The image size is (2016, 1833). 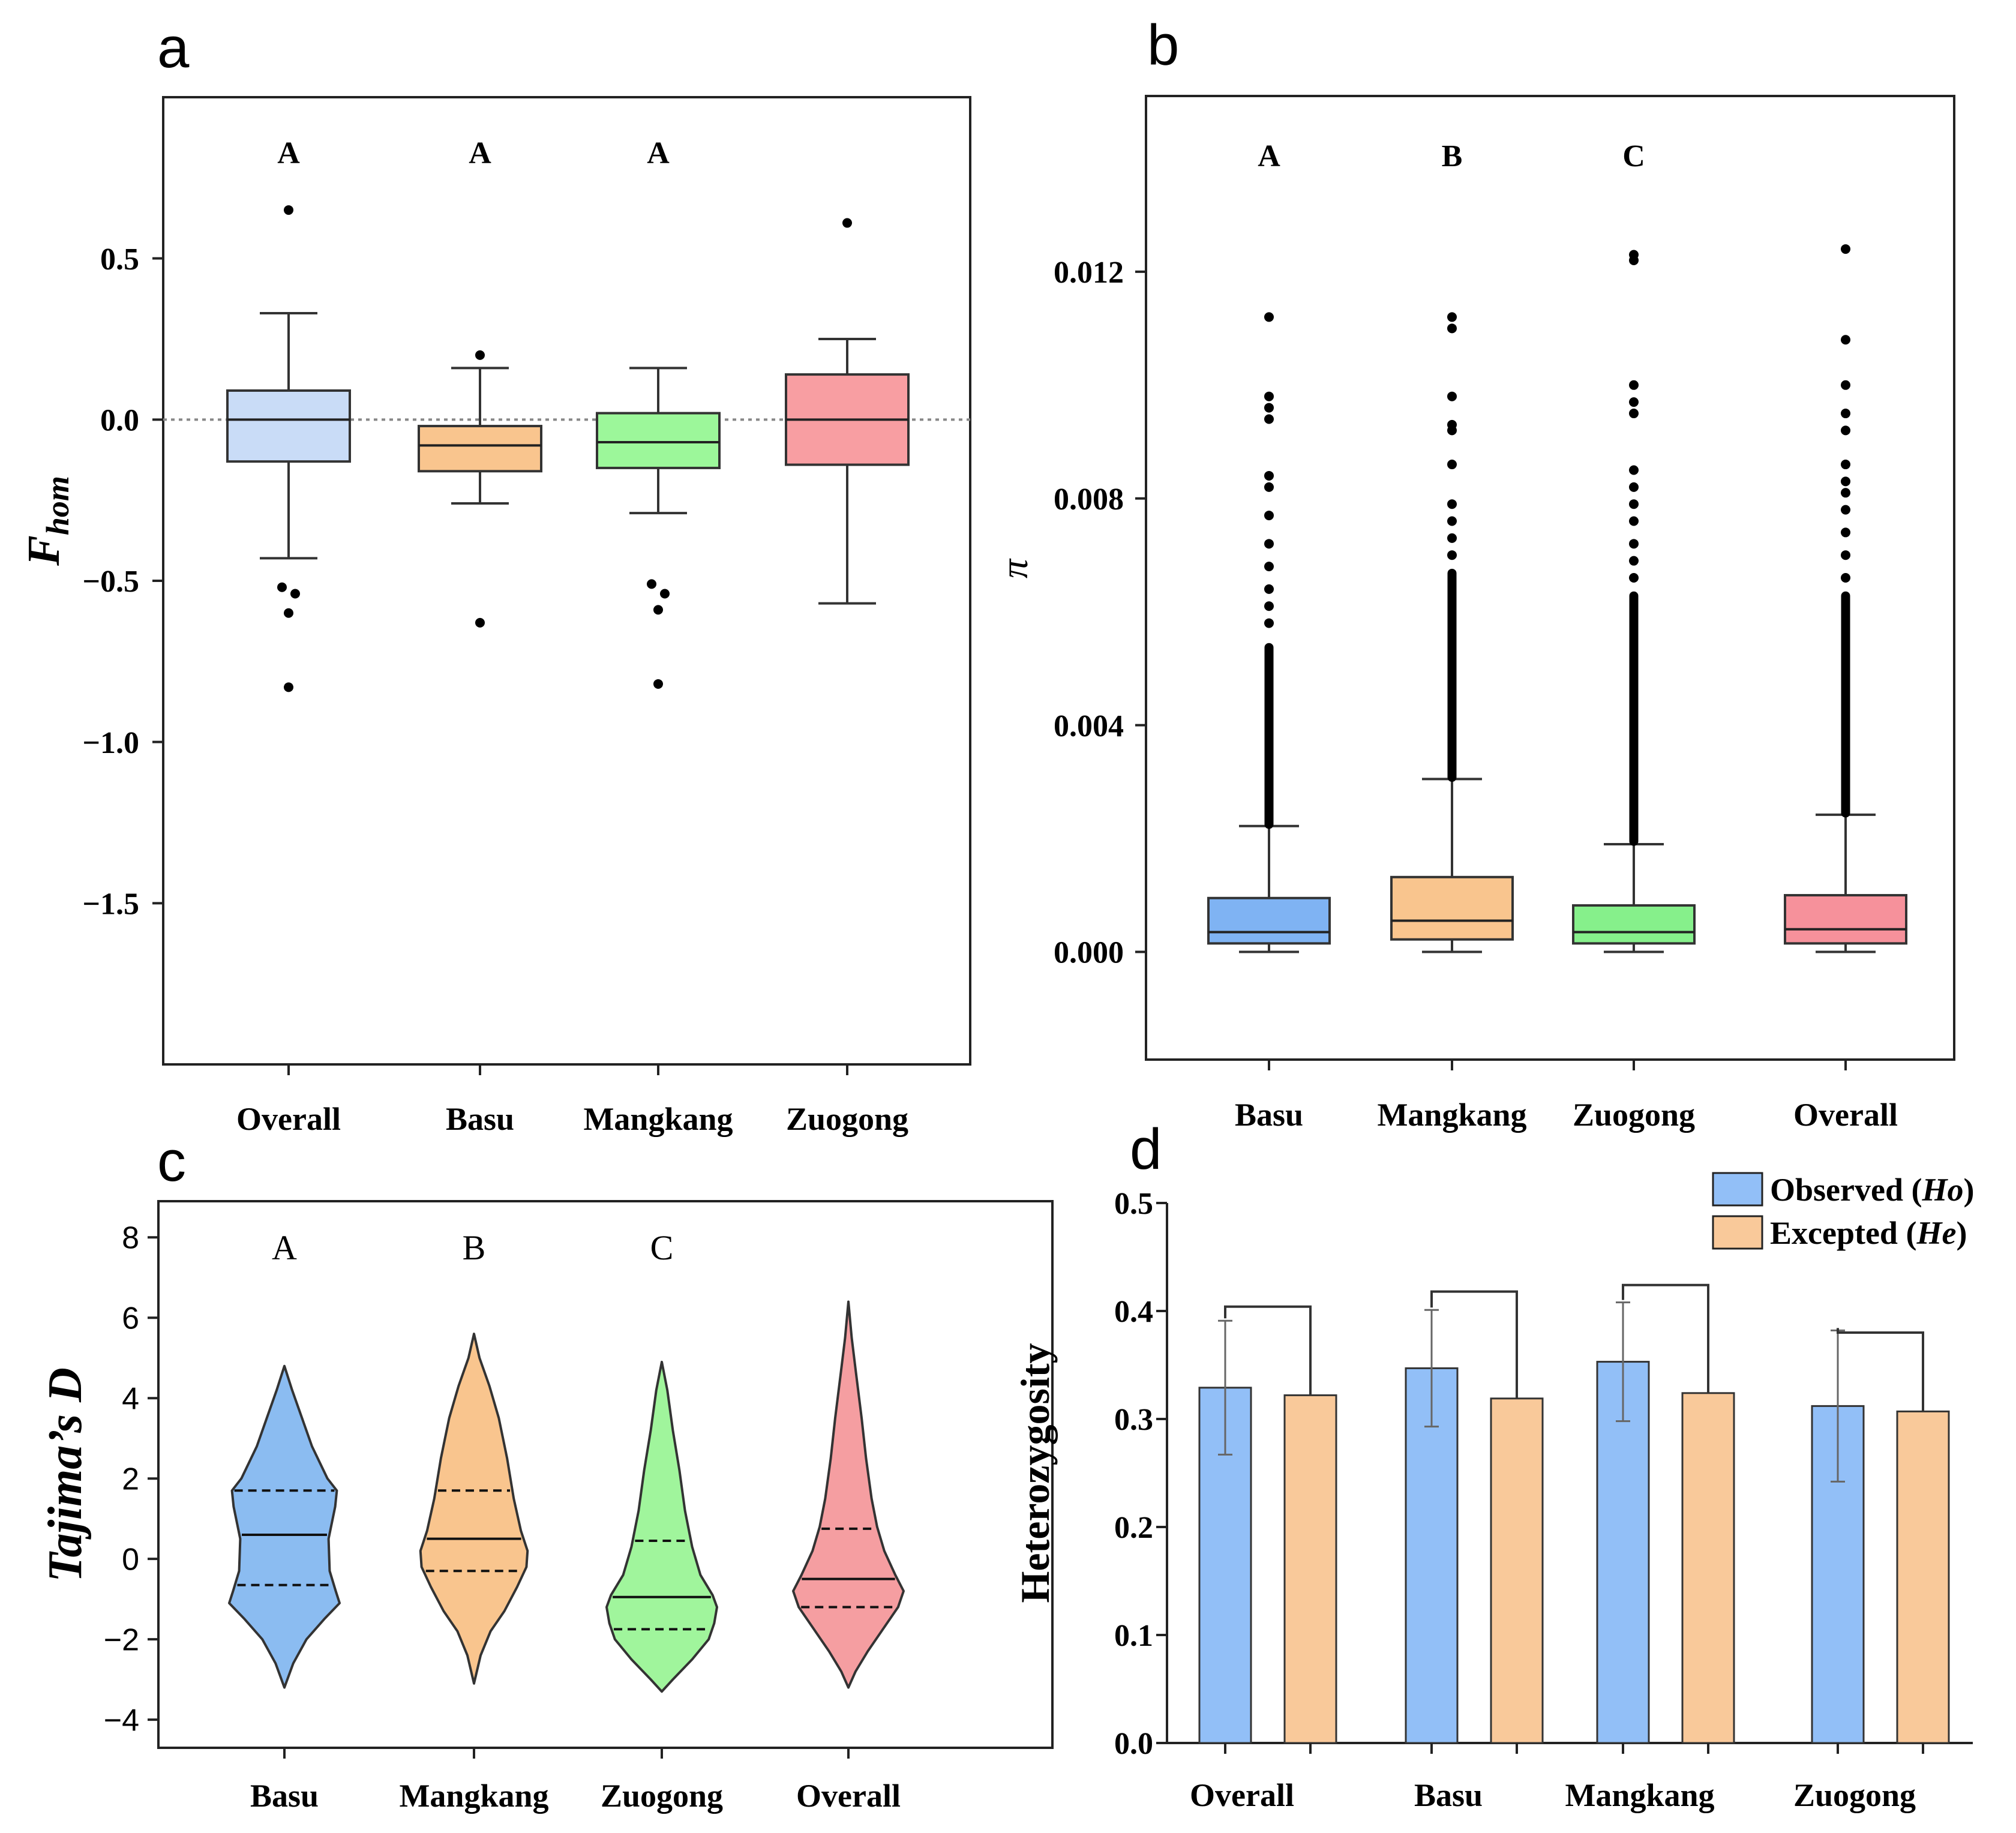 I want to click on panel-label-c: c, so click(x=172, y=1161).